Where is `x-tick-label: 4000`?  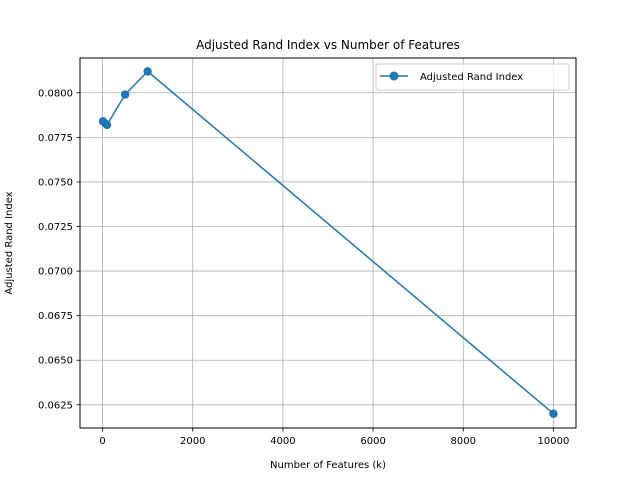
x-tick-label: 4000 is located at coordinates (282, 441).